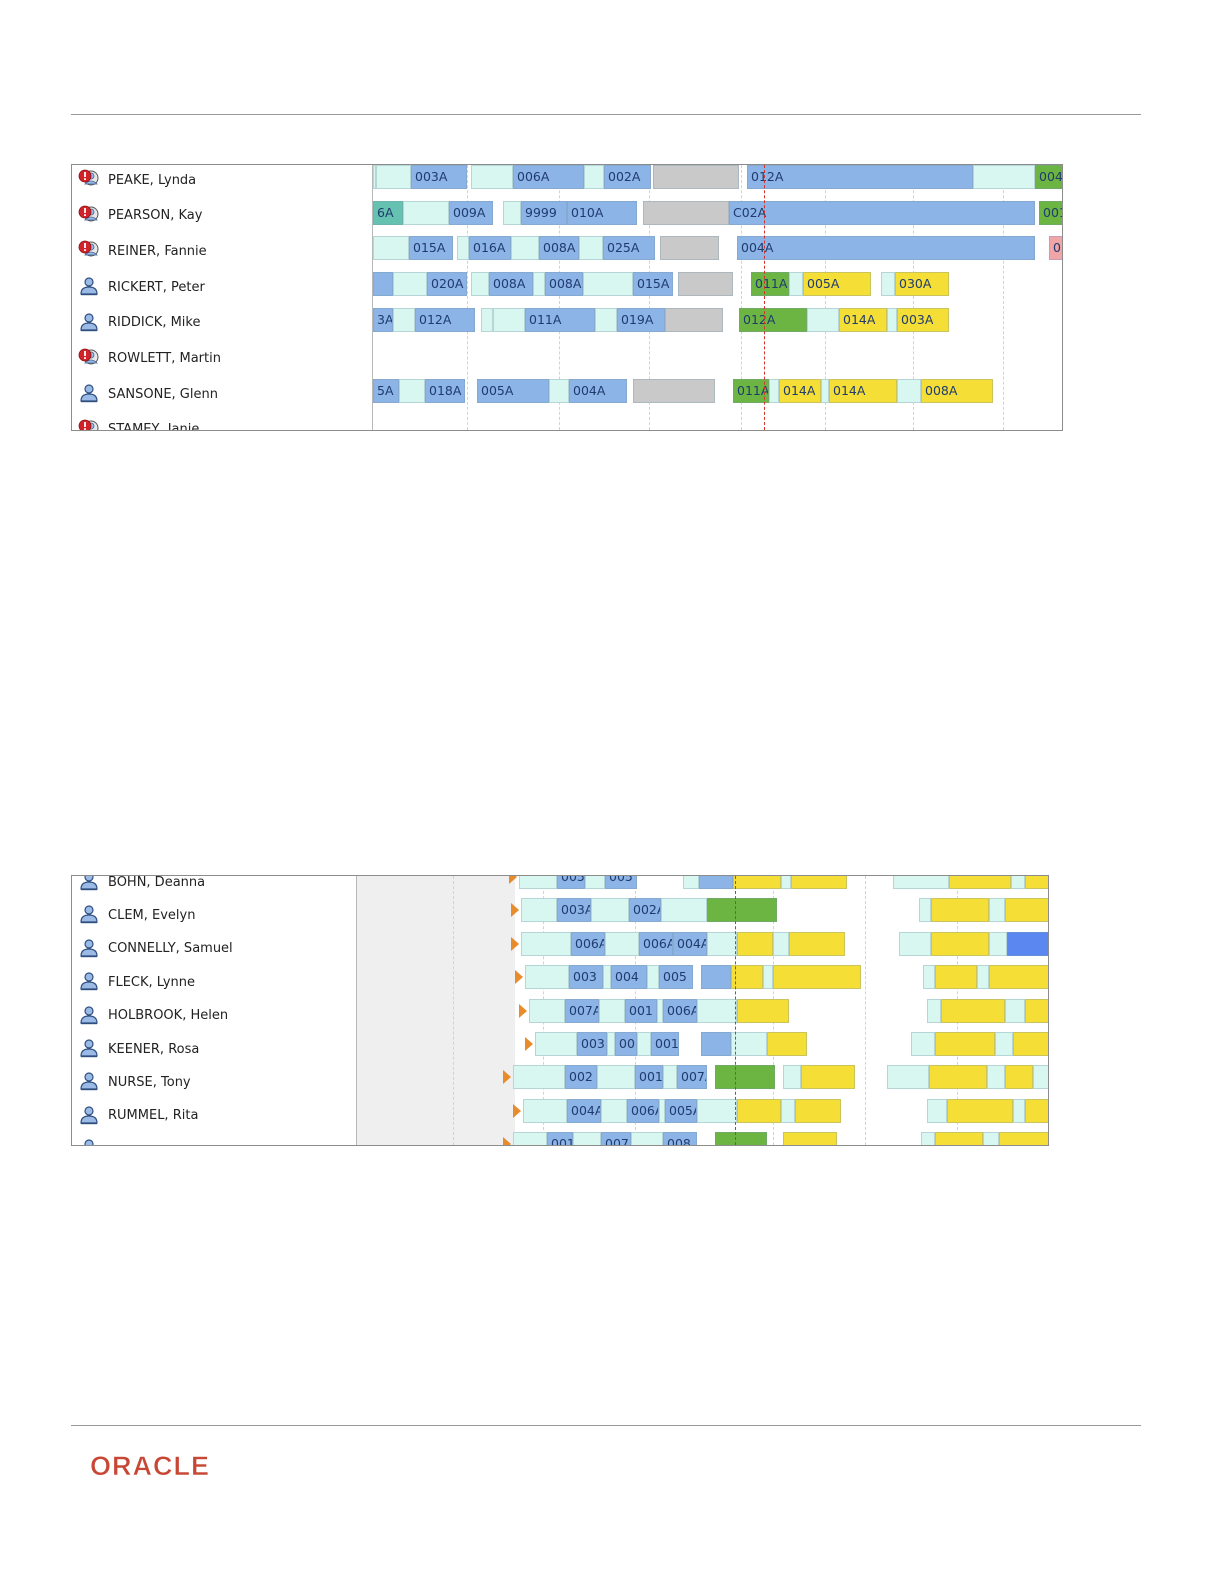  Describe the element at coordinates (621, 882) in the screenshot. I see `activity-bar: 005` at that location.